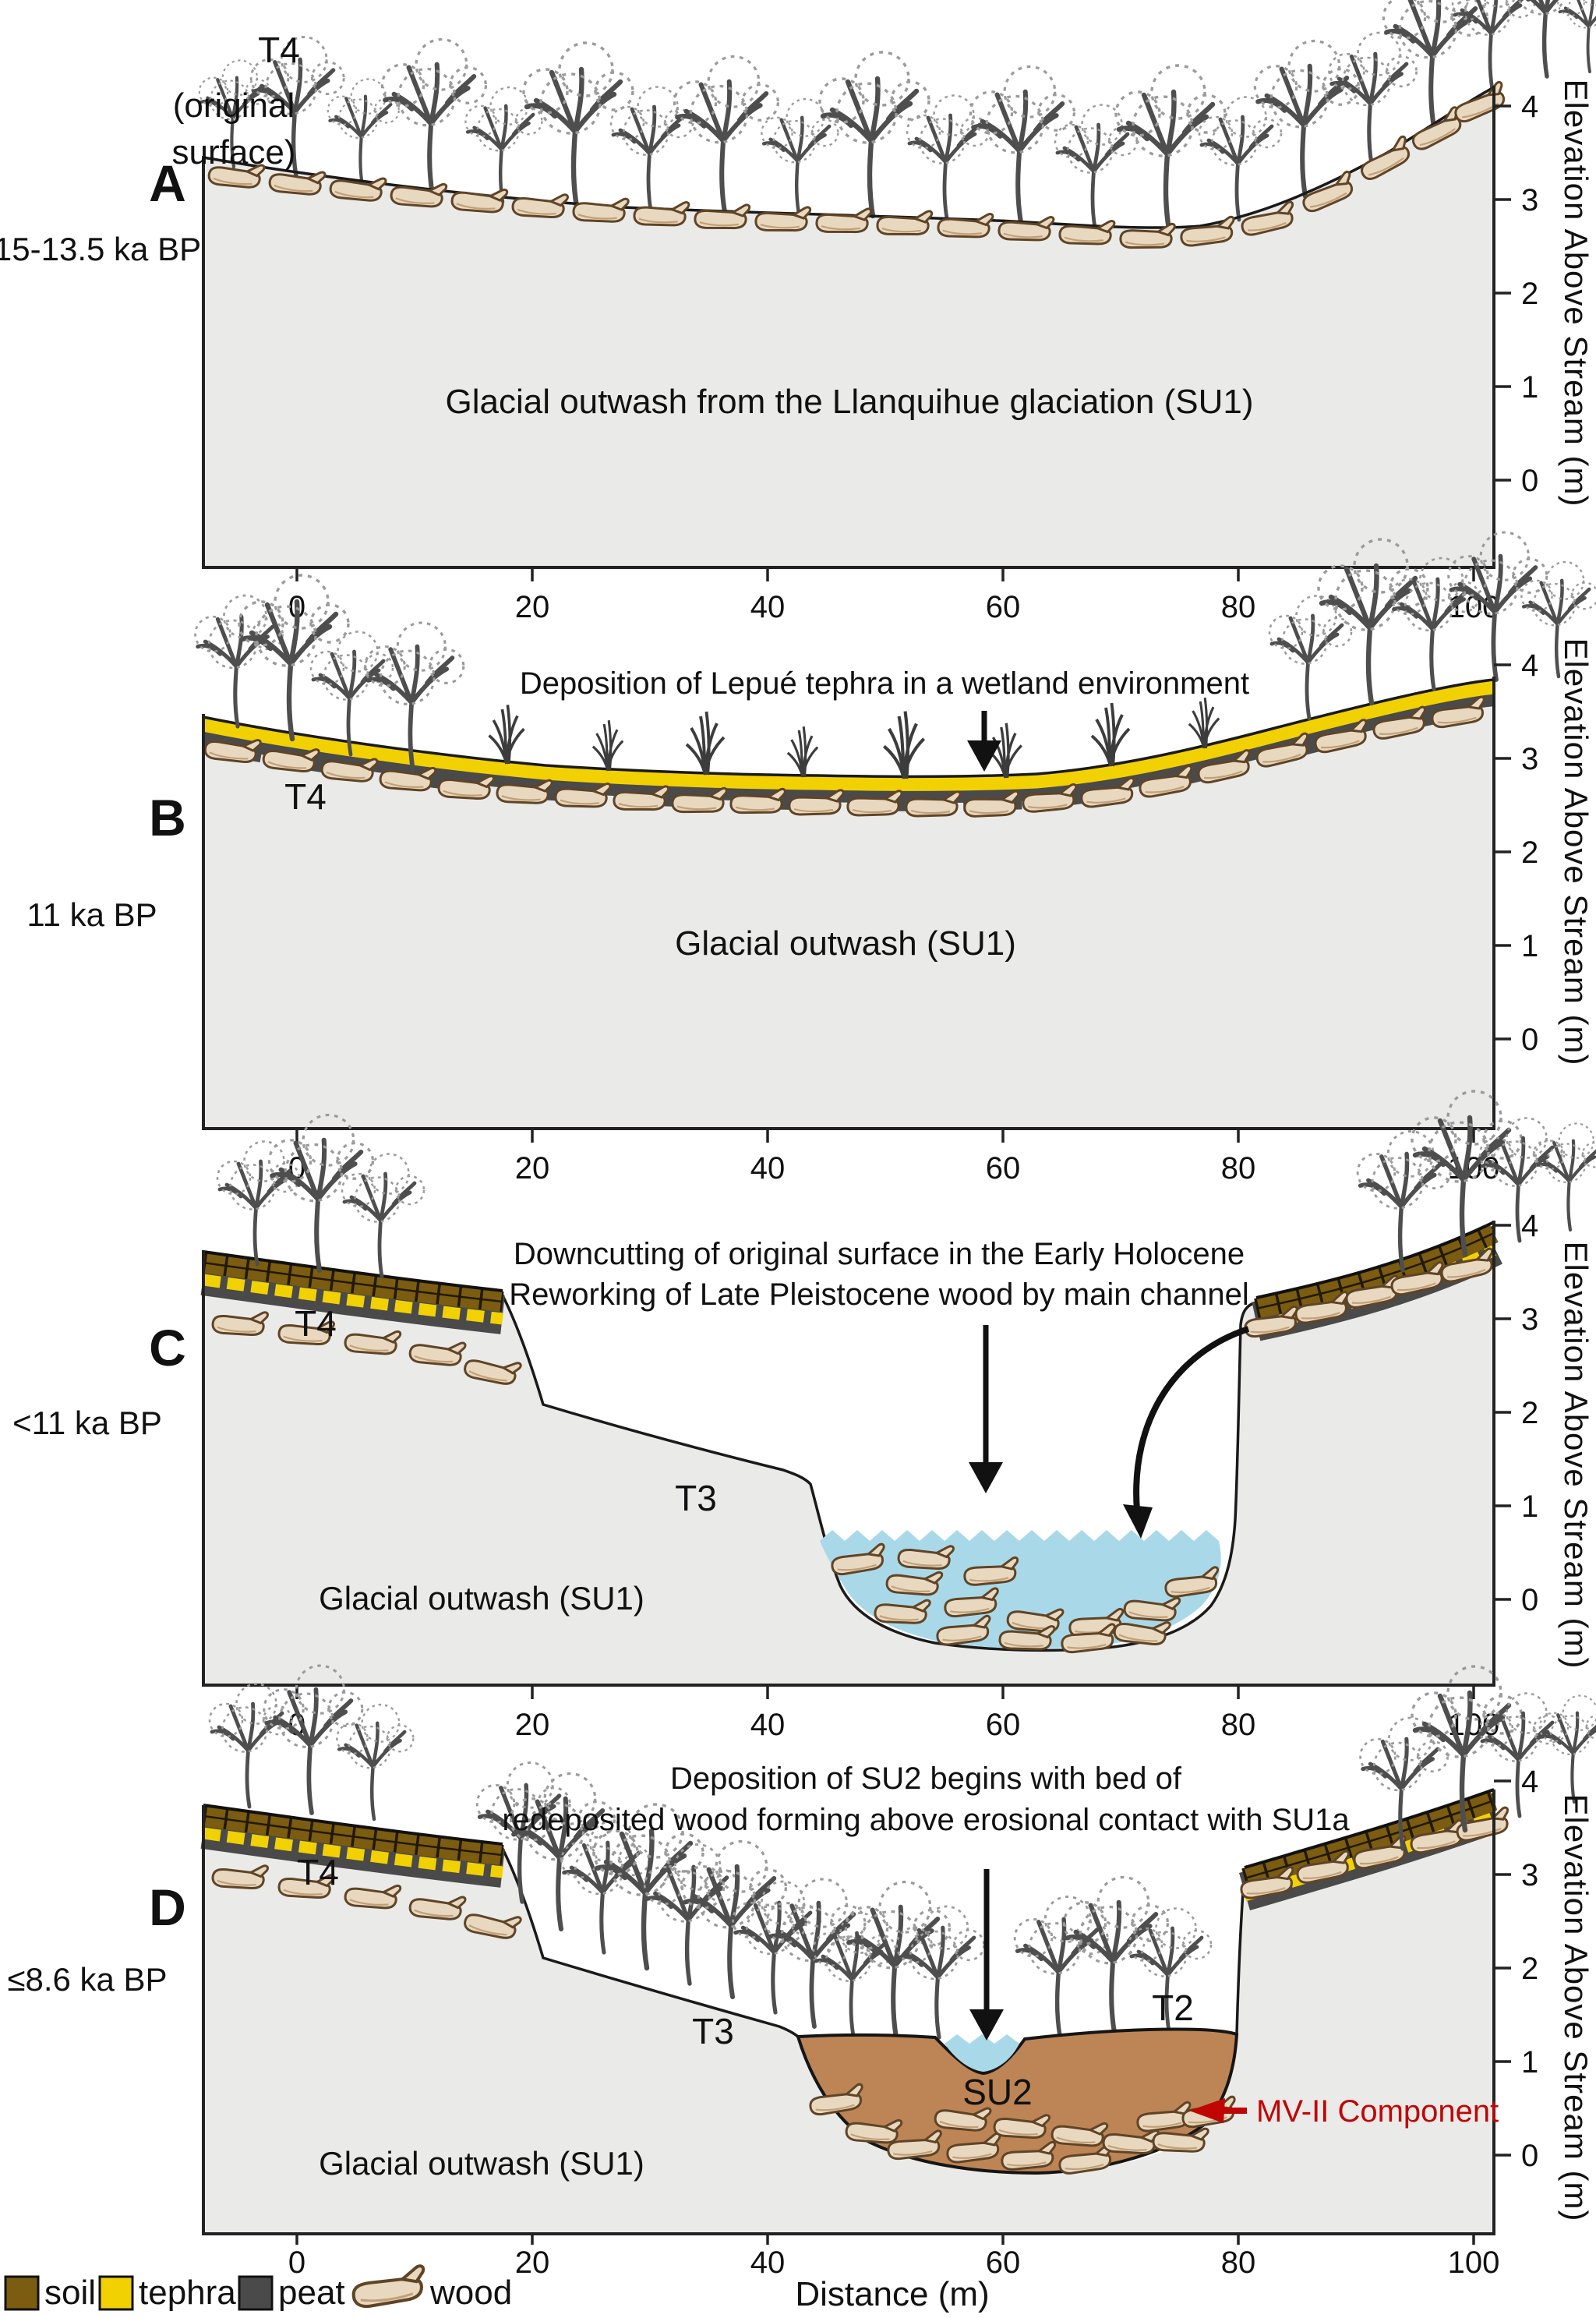  I want to click on panel-d-caption-line1: Deposition of SU2 begins with bed of, so click(926, 1778).